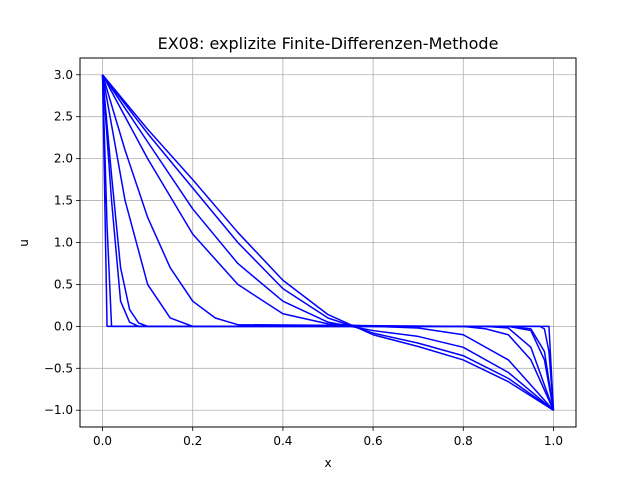 The width and height of the screenshot is (640, 480). What do you see at coordinates (327, 463) in the screenshot?
I see `x-axis-label: x` at bounding box center [327, 463].